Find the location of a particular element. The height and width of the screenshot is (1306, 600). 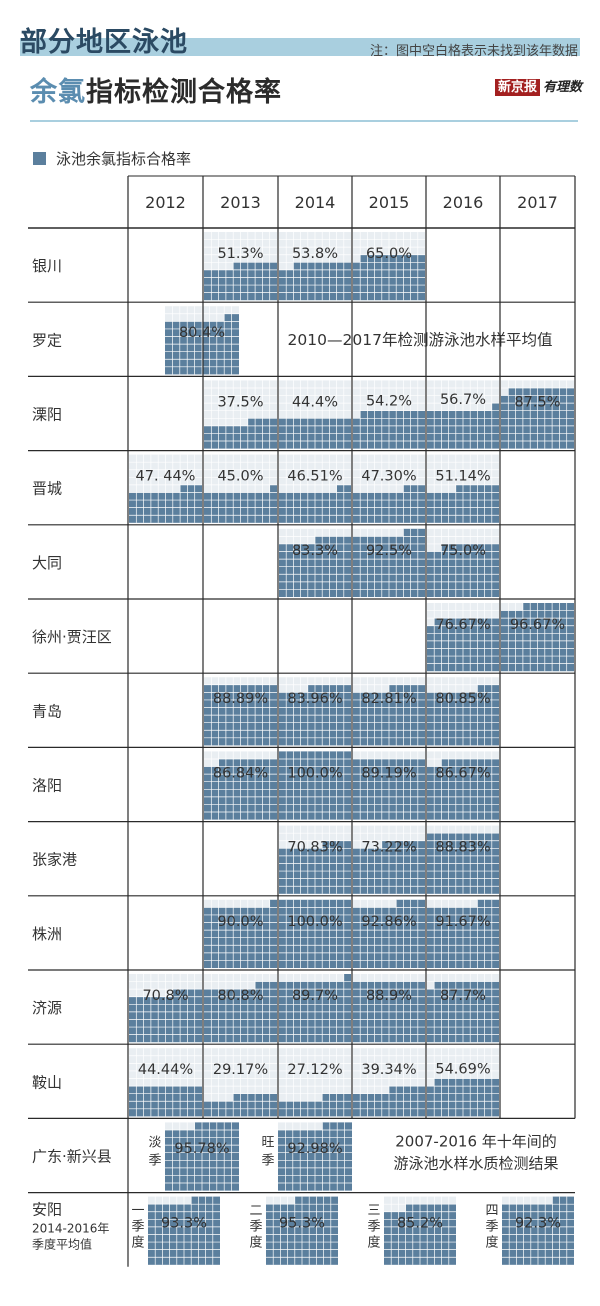

data-label: 89.7% is located at coordinates (315, 996).